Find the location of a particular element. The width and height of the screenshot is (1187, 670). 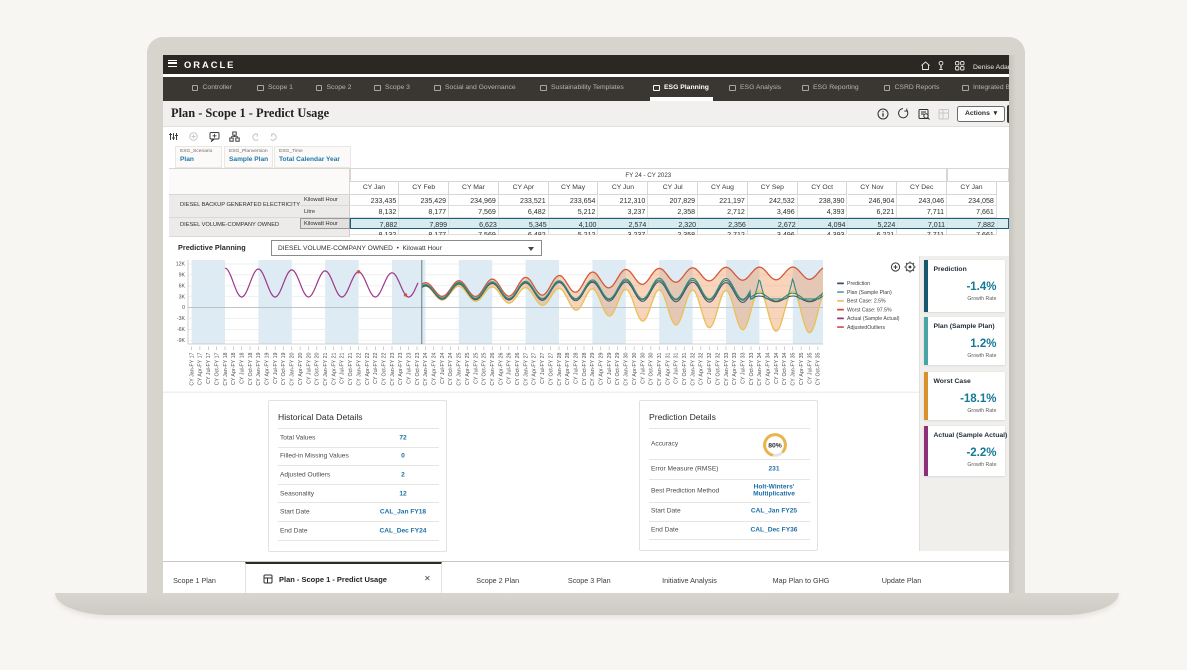

svg-text: CY Oct-FY 20 is located at coordinates (318, 368).